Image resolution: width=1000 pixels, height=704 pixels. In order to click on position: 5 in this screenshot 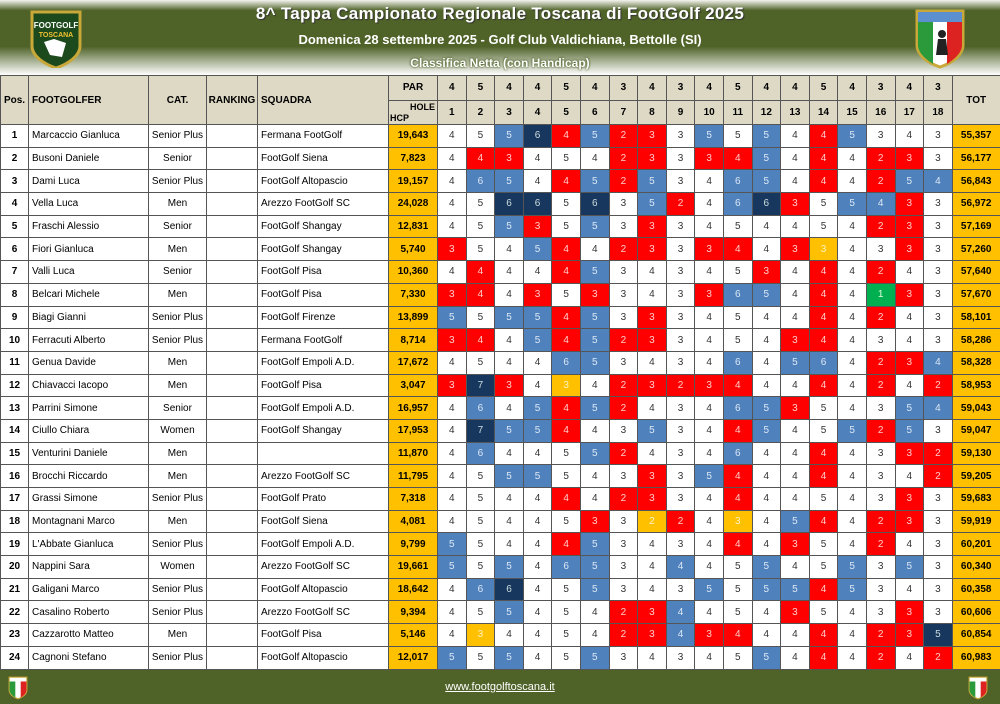, I will do `click(14, 226)`.